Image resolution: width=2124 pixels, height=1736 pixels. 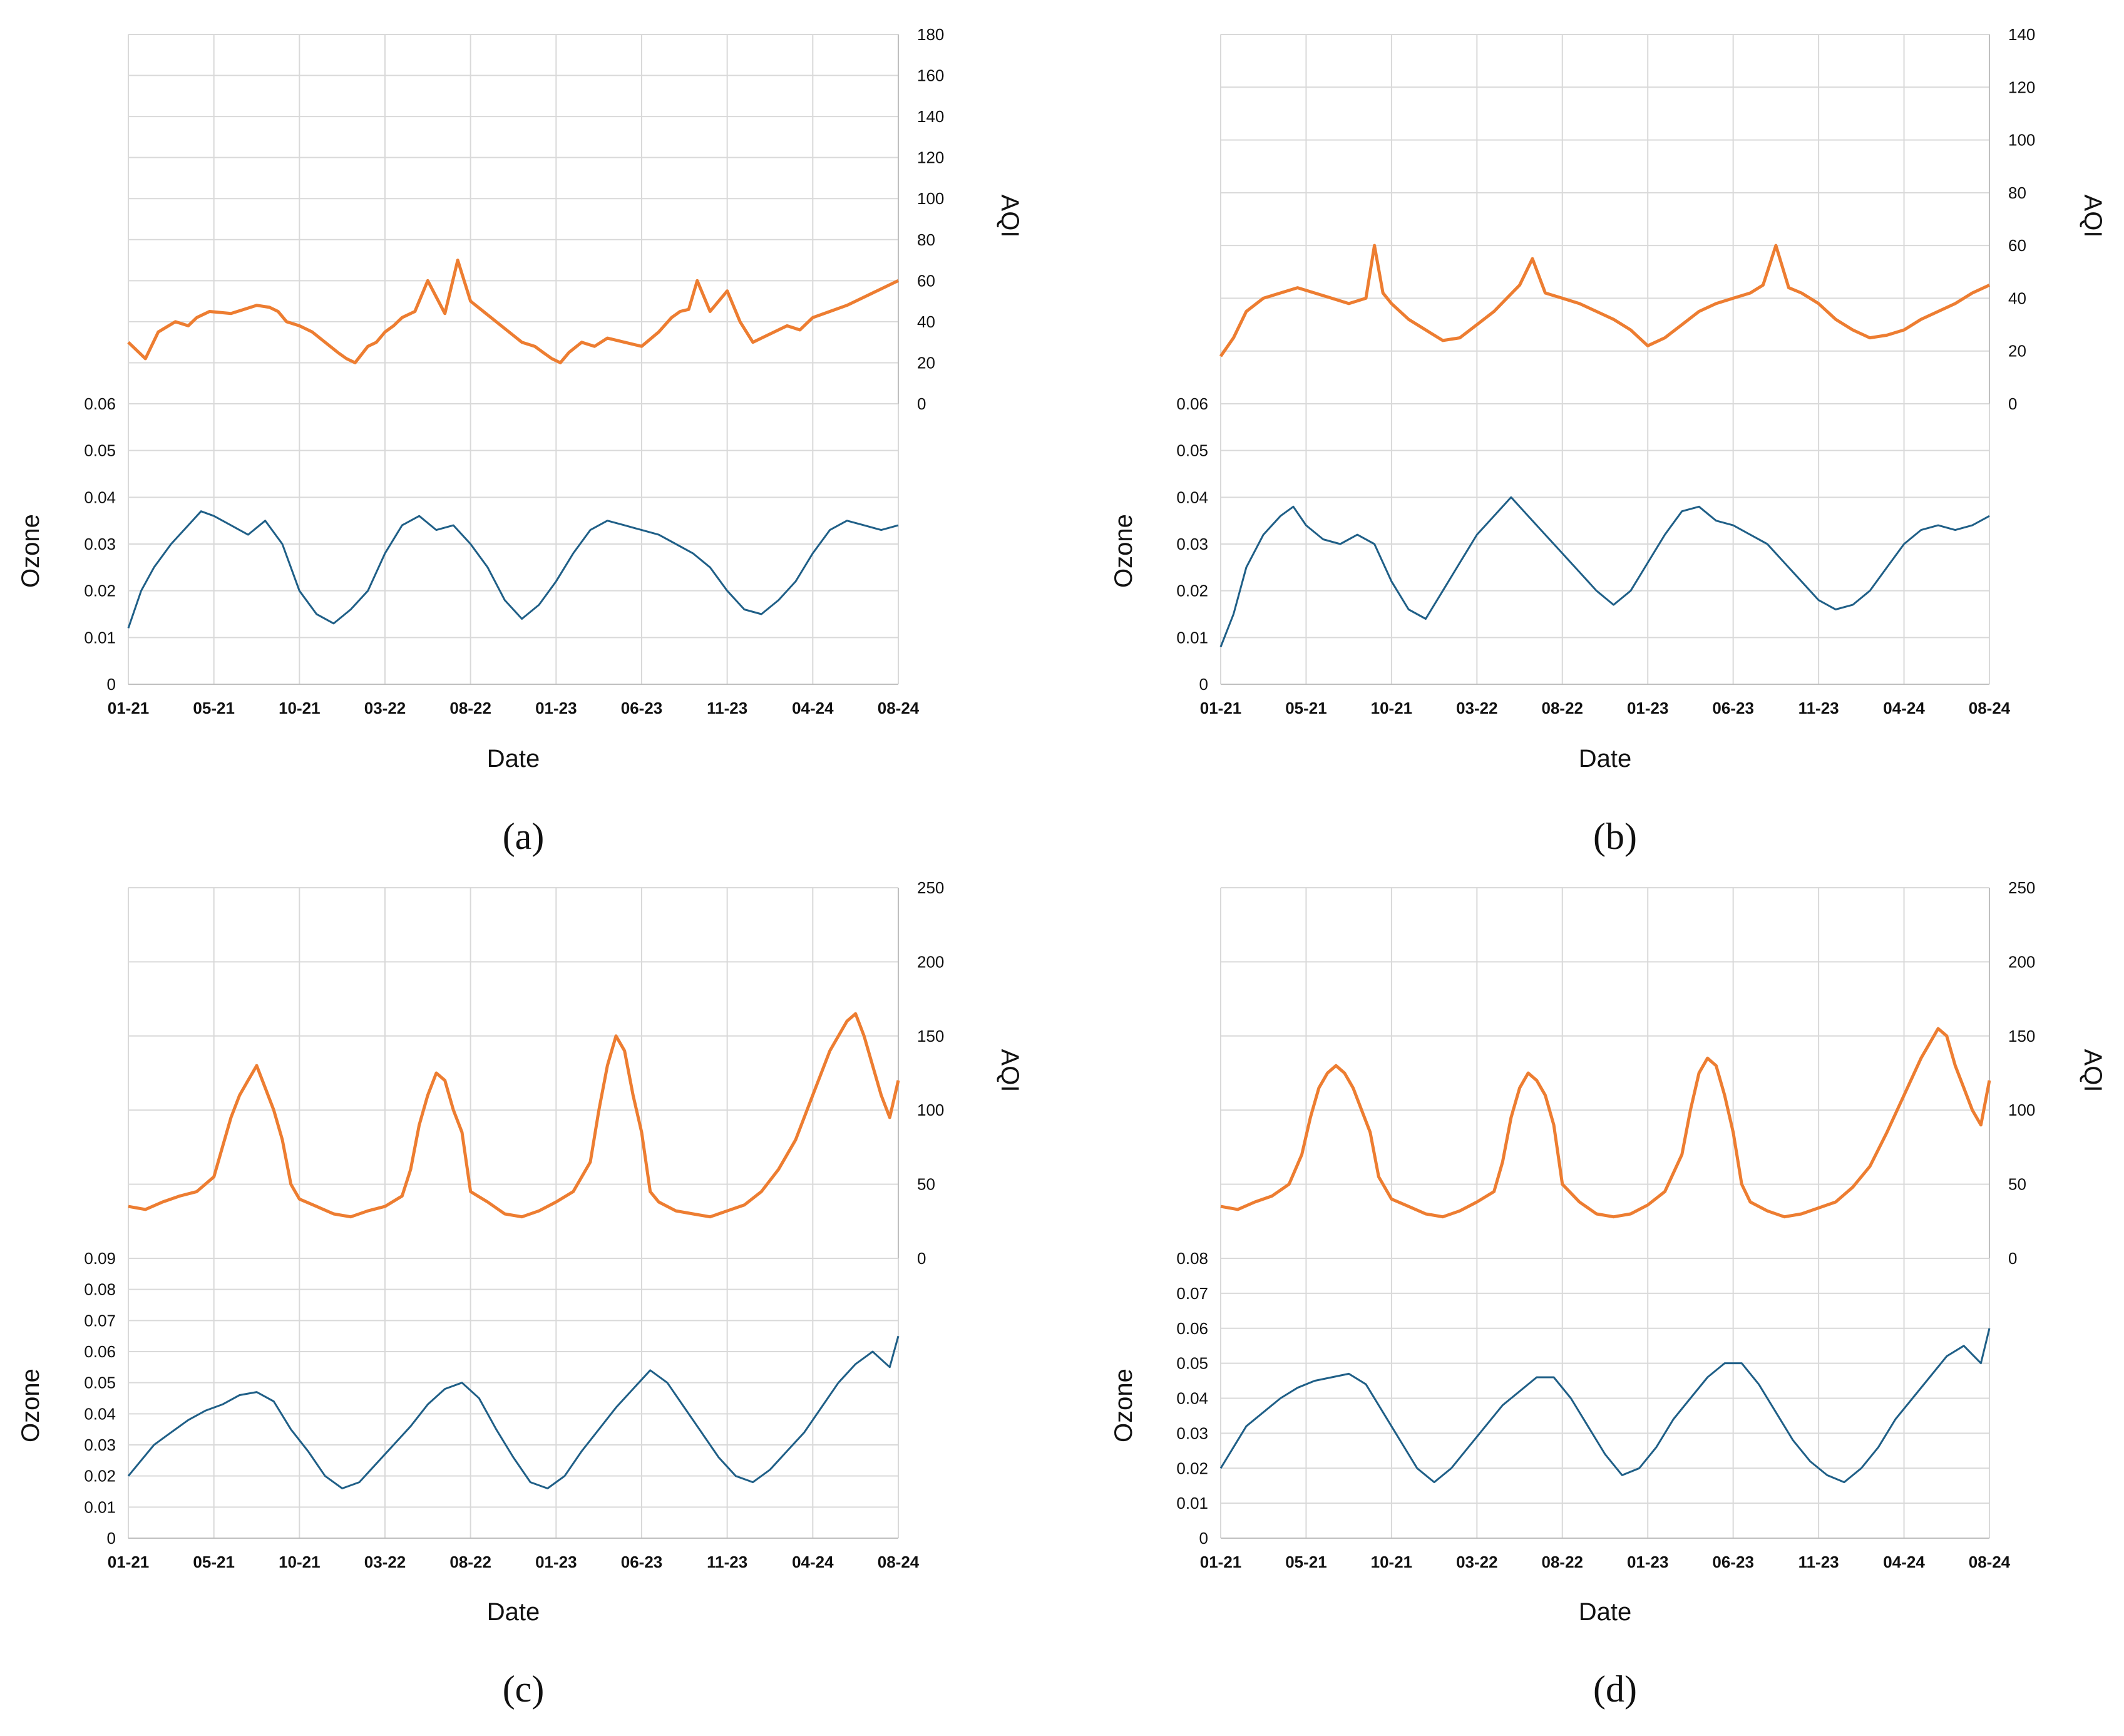 I want to click on p2-ozone-ytick-4: 0.04, so click(x=100, y=1413).